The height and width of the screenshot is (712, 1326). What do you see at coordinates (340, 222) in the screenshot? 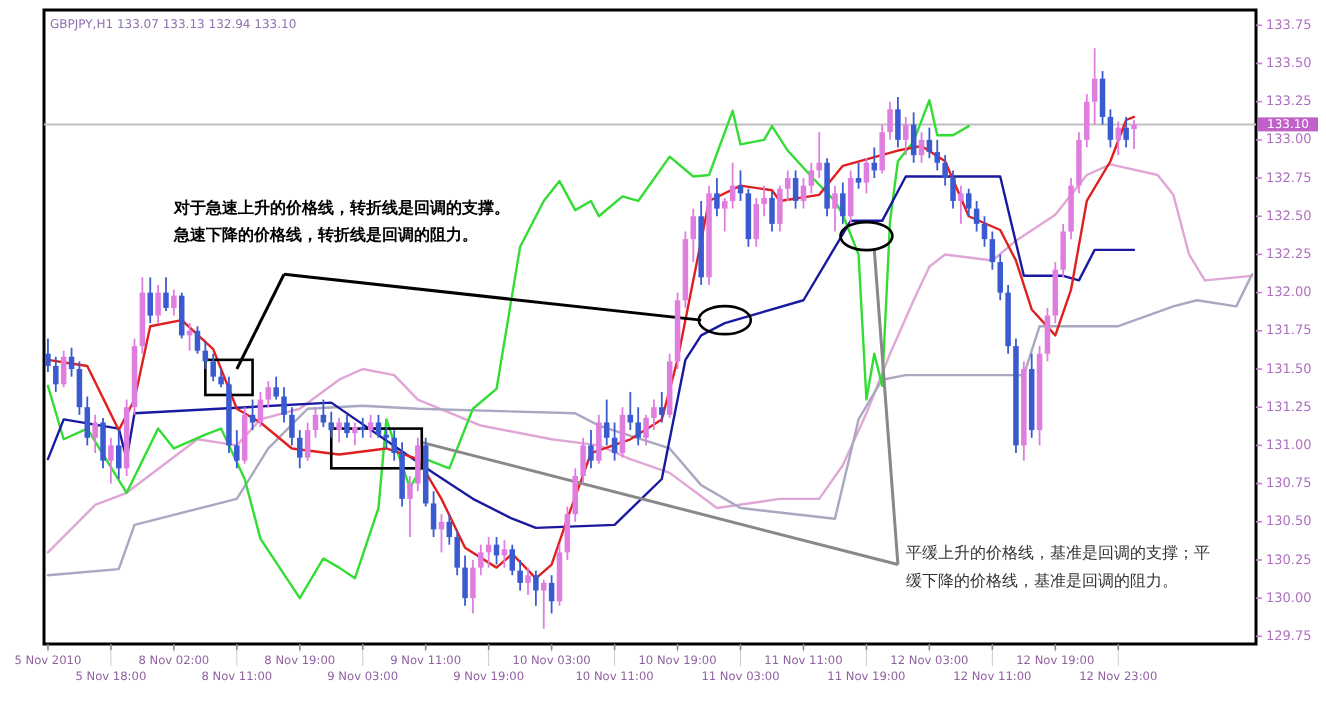
I see `annotation: 对于急速上升的价格线，转折线是回调的支撑。急速下降的价格线，转折线是回调的阻力。` at bounding box center [340, 222].